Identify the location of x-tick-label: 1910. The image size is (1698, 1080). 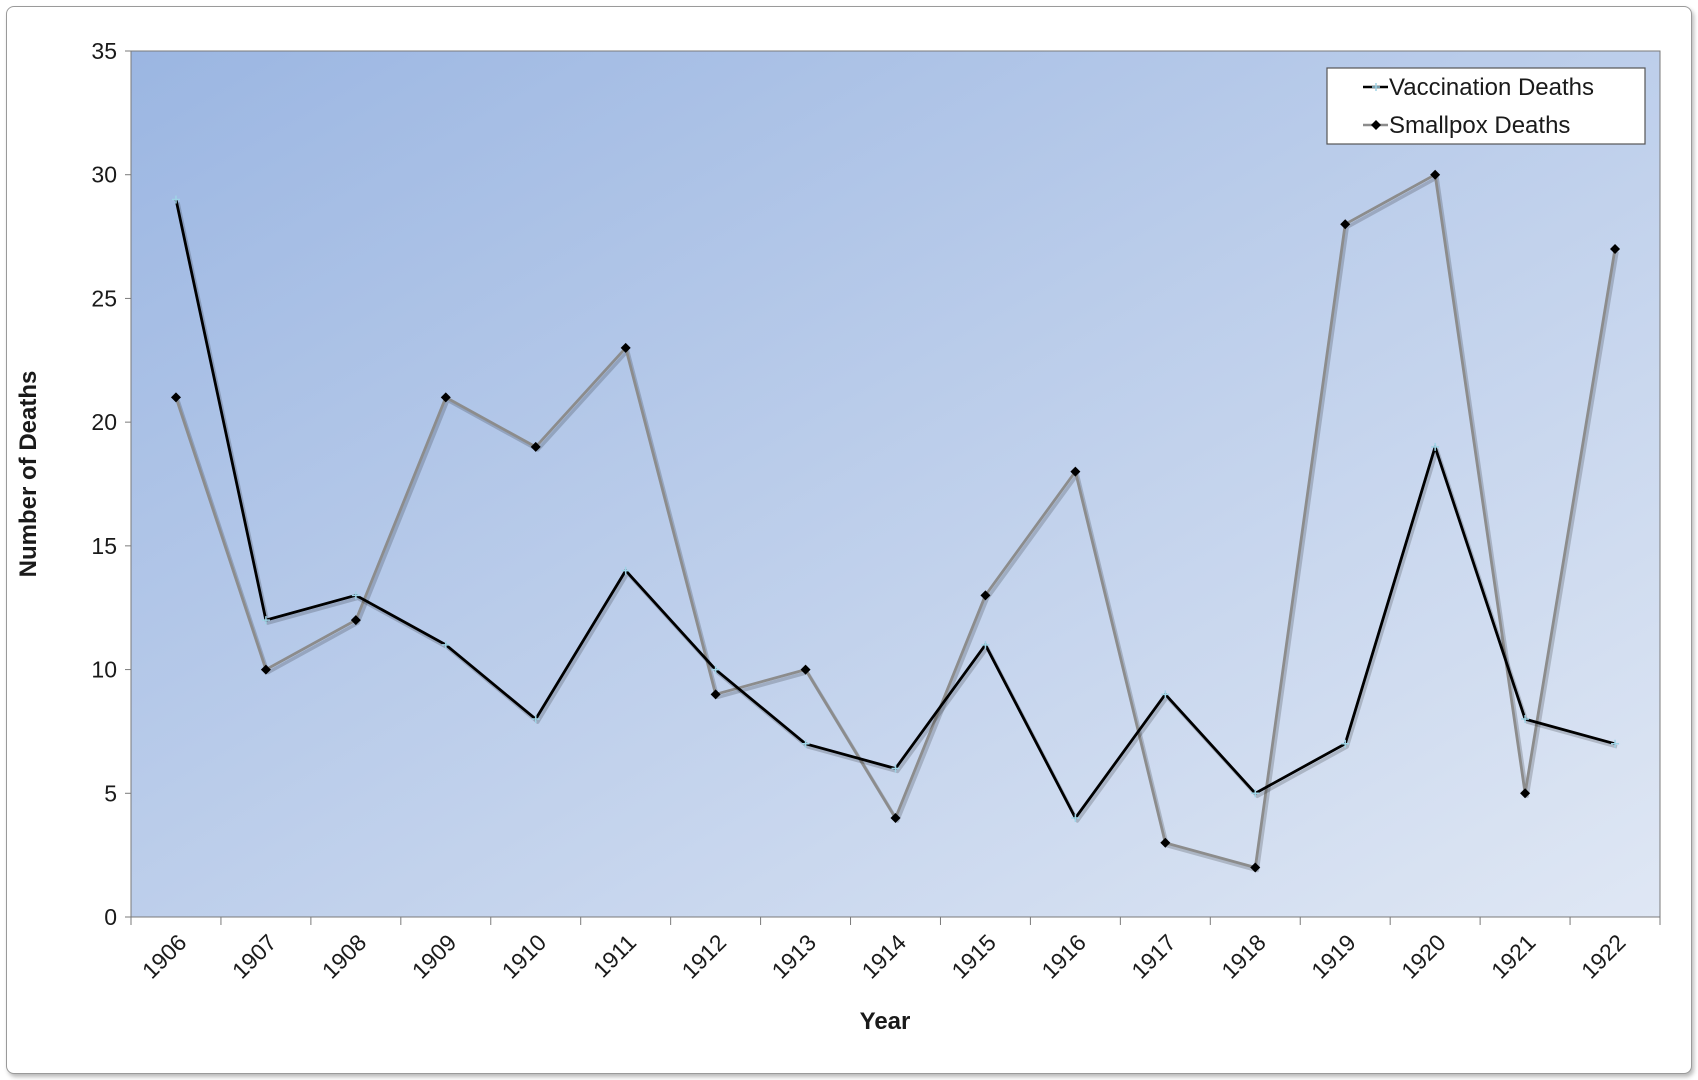
(524, 956).